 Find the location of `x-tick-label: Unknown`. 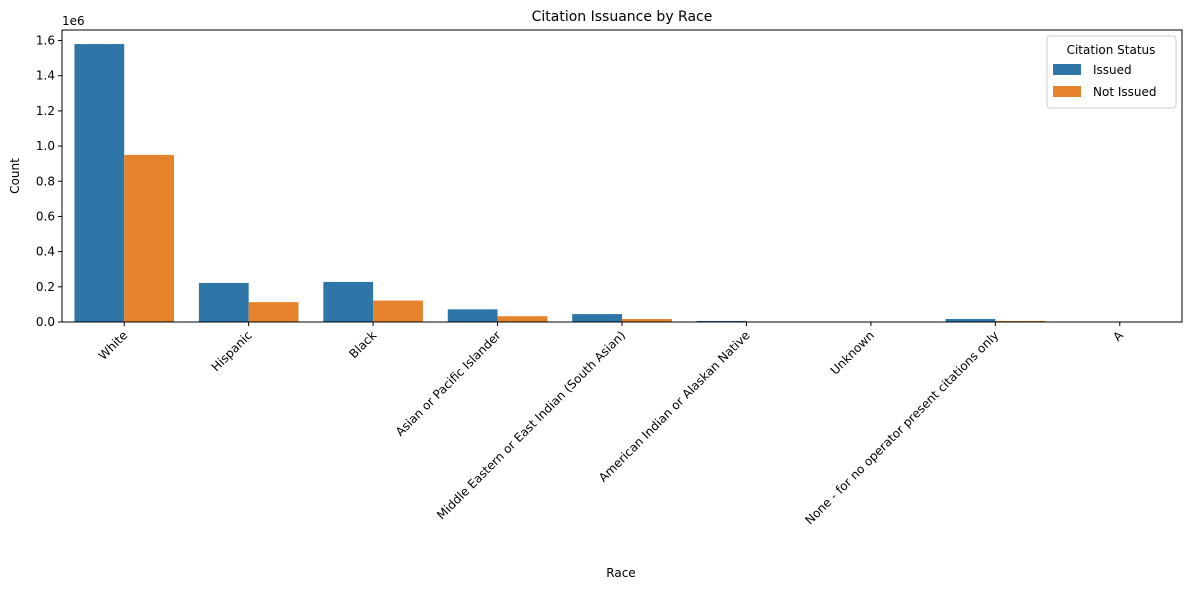

x-tick-label: Unknown is located at coordinates (852, 352).